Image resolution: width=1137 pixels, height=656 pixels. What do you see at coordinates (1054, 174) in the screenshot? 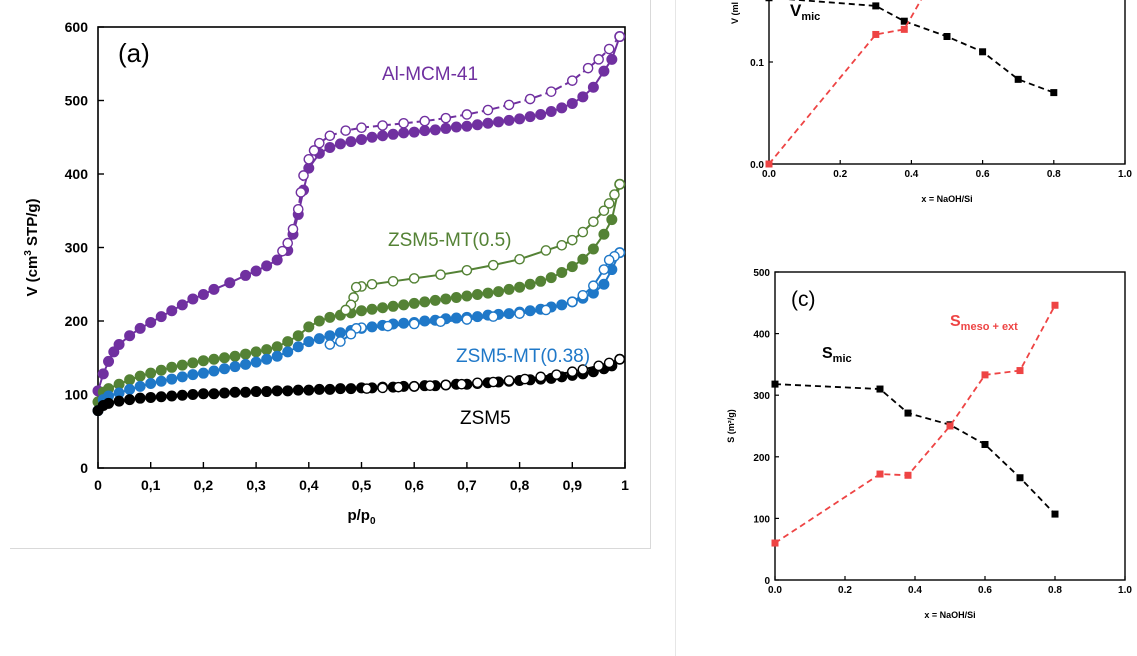
I see `x-tick-label: 0.8` at bounding box center [1054, 174].